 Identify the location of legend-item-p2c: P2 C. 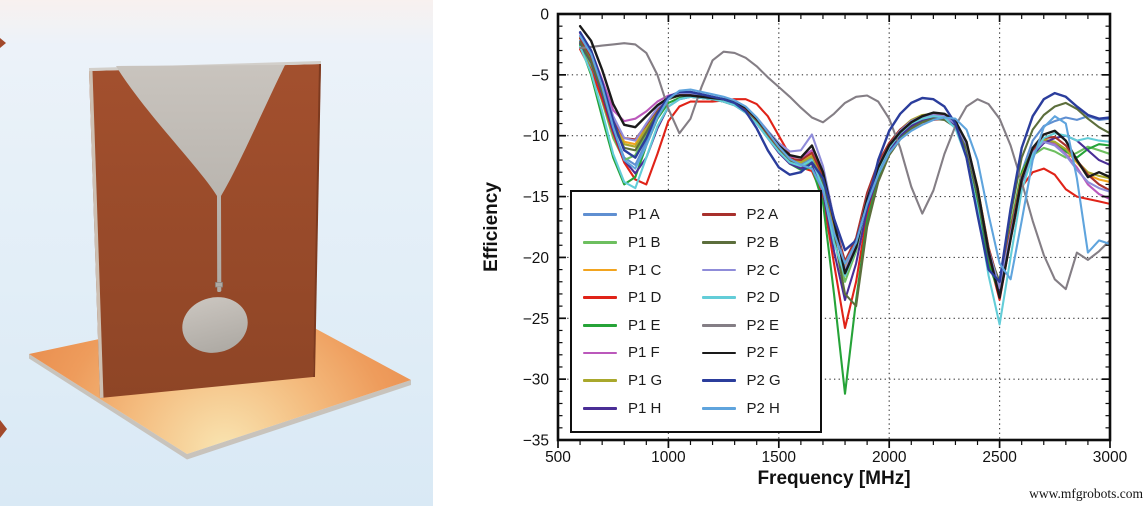
(761, 270).